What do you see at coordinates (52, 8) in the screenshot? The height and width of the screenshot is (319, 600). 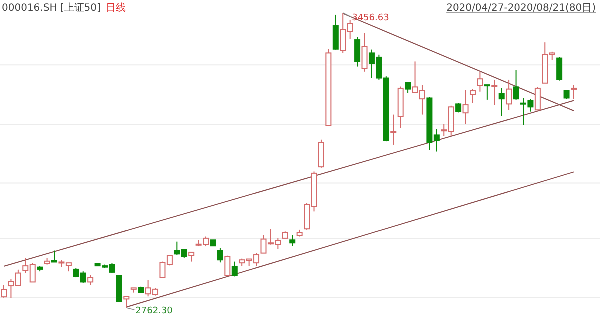 I see `chart-title: 000016.SH [上证50]` at bounding box center [52, 8].